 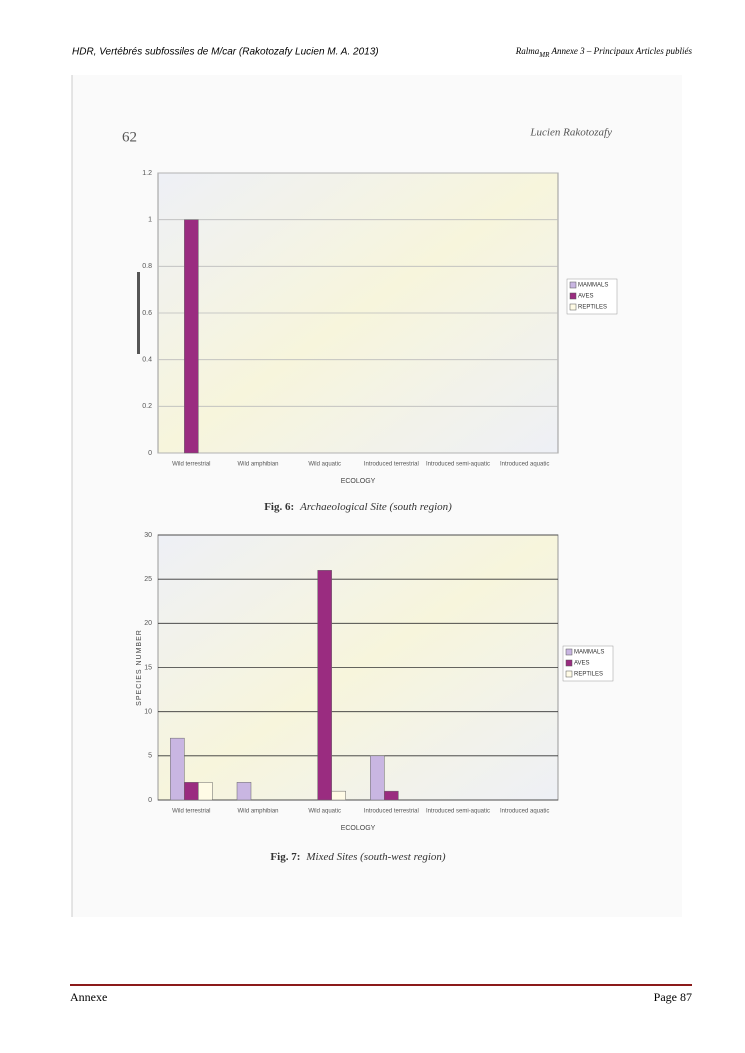 What do you see at coordinates (147, 406) in the screenshot?
I see `y-tick-label: 0.2` at bounding box center [147, 406].